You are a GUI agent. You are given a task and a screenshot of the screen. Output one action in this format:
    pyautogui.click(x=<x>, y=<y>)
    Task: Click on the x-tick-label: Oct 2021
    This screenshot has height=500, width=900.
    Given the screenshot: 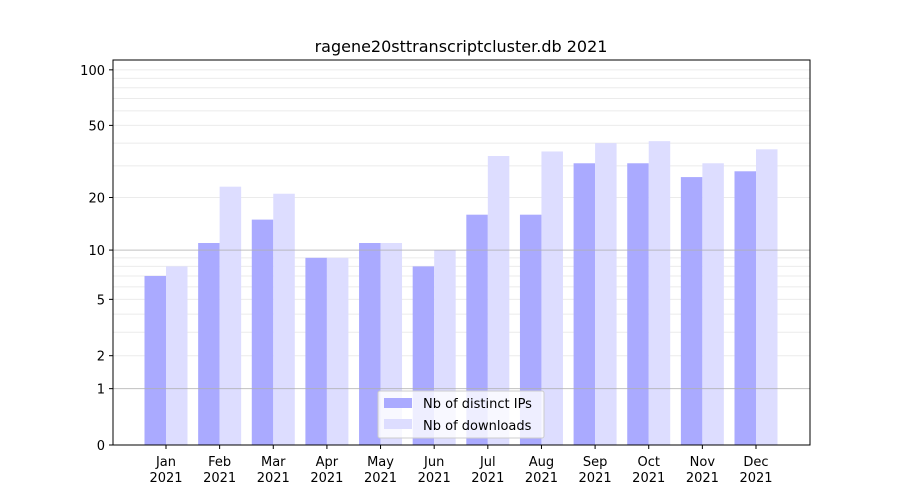 What is the action you would take?
    pyautogui.click(x=648, y=470)
    